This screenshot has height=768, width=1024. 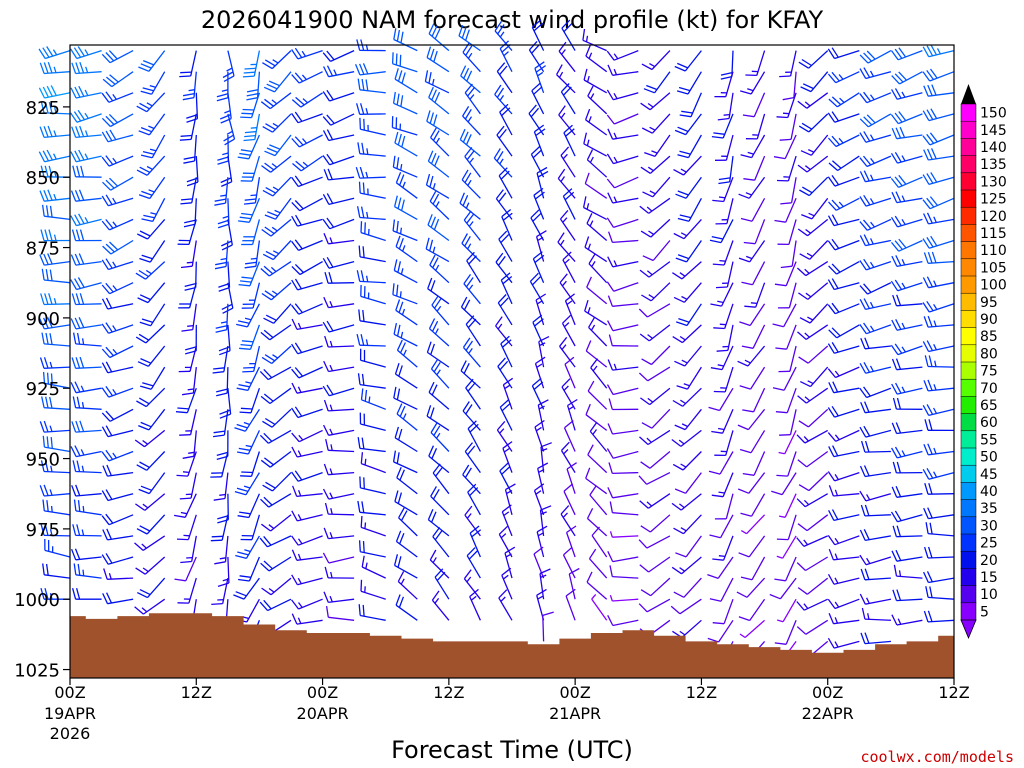 What do you see at coordinates (989, 320) in the screenshot?
I see `colorbar-label: 90` at bounding box center [989, 320].